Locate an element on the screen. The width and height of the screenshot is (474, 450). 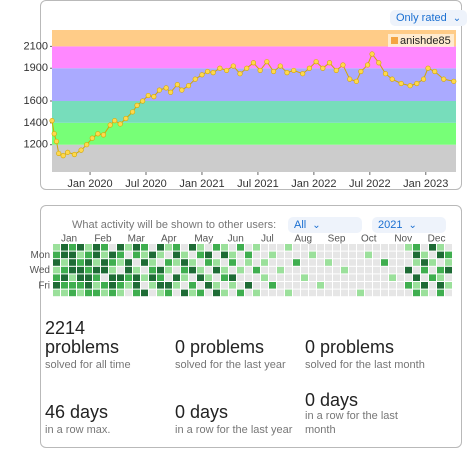
rank-band is located at coordinates (254, 112).